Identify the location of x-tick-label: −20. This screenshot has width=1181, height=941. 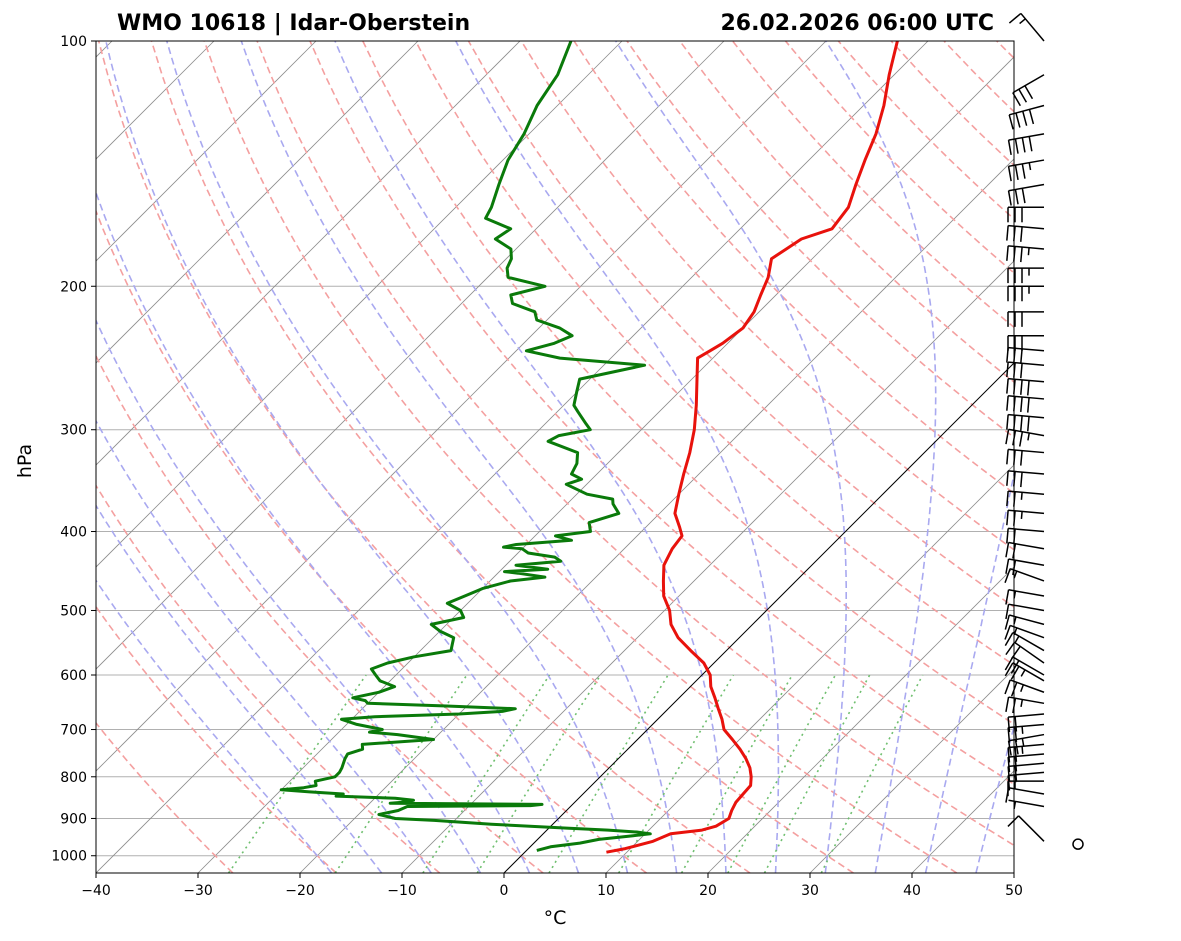
(300, 891).